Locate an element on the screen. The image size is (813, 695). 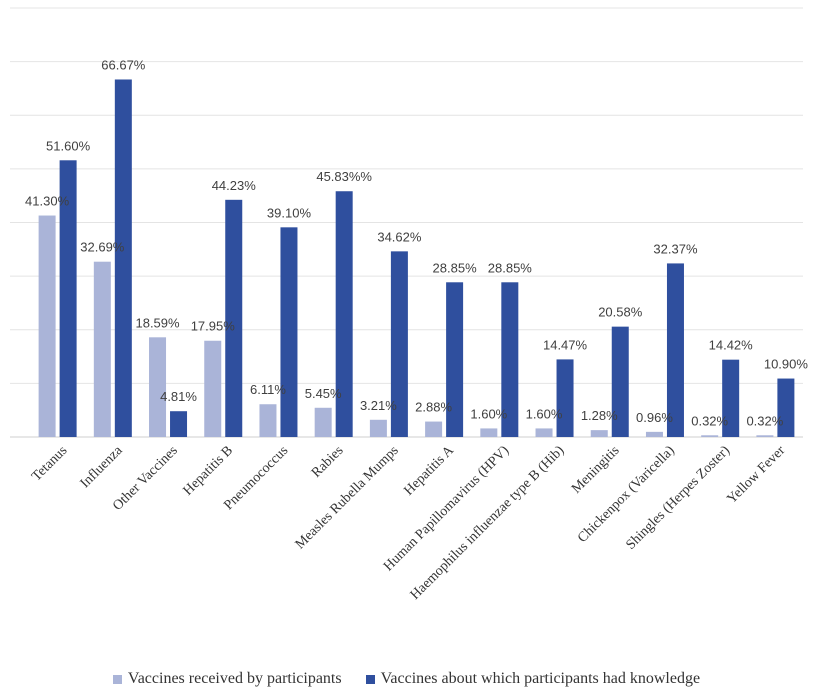
category-tick-label-11: Chickenpox (Varicella) is located at coordinates (626, 494).